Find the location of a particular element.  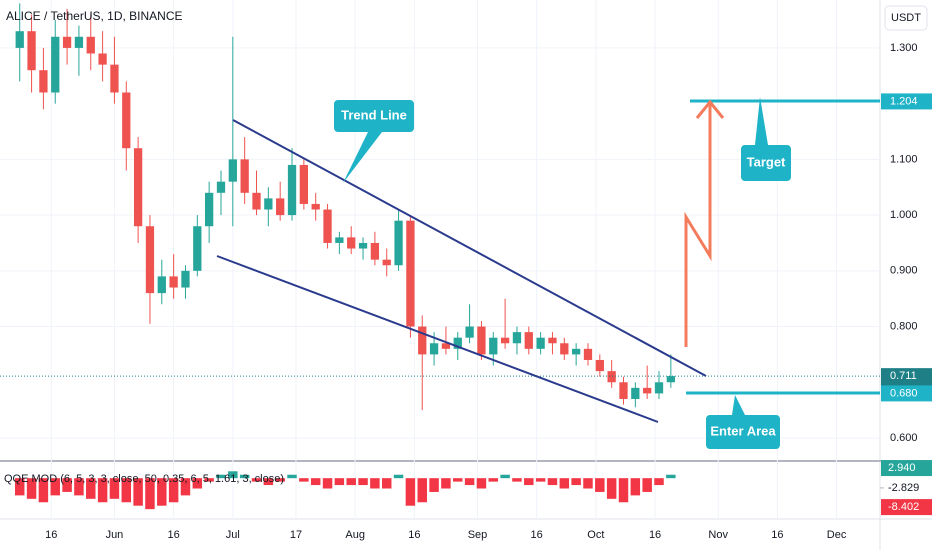

trend-line-lower is located at coordinates (437, 339).